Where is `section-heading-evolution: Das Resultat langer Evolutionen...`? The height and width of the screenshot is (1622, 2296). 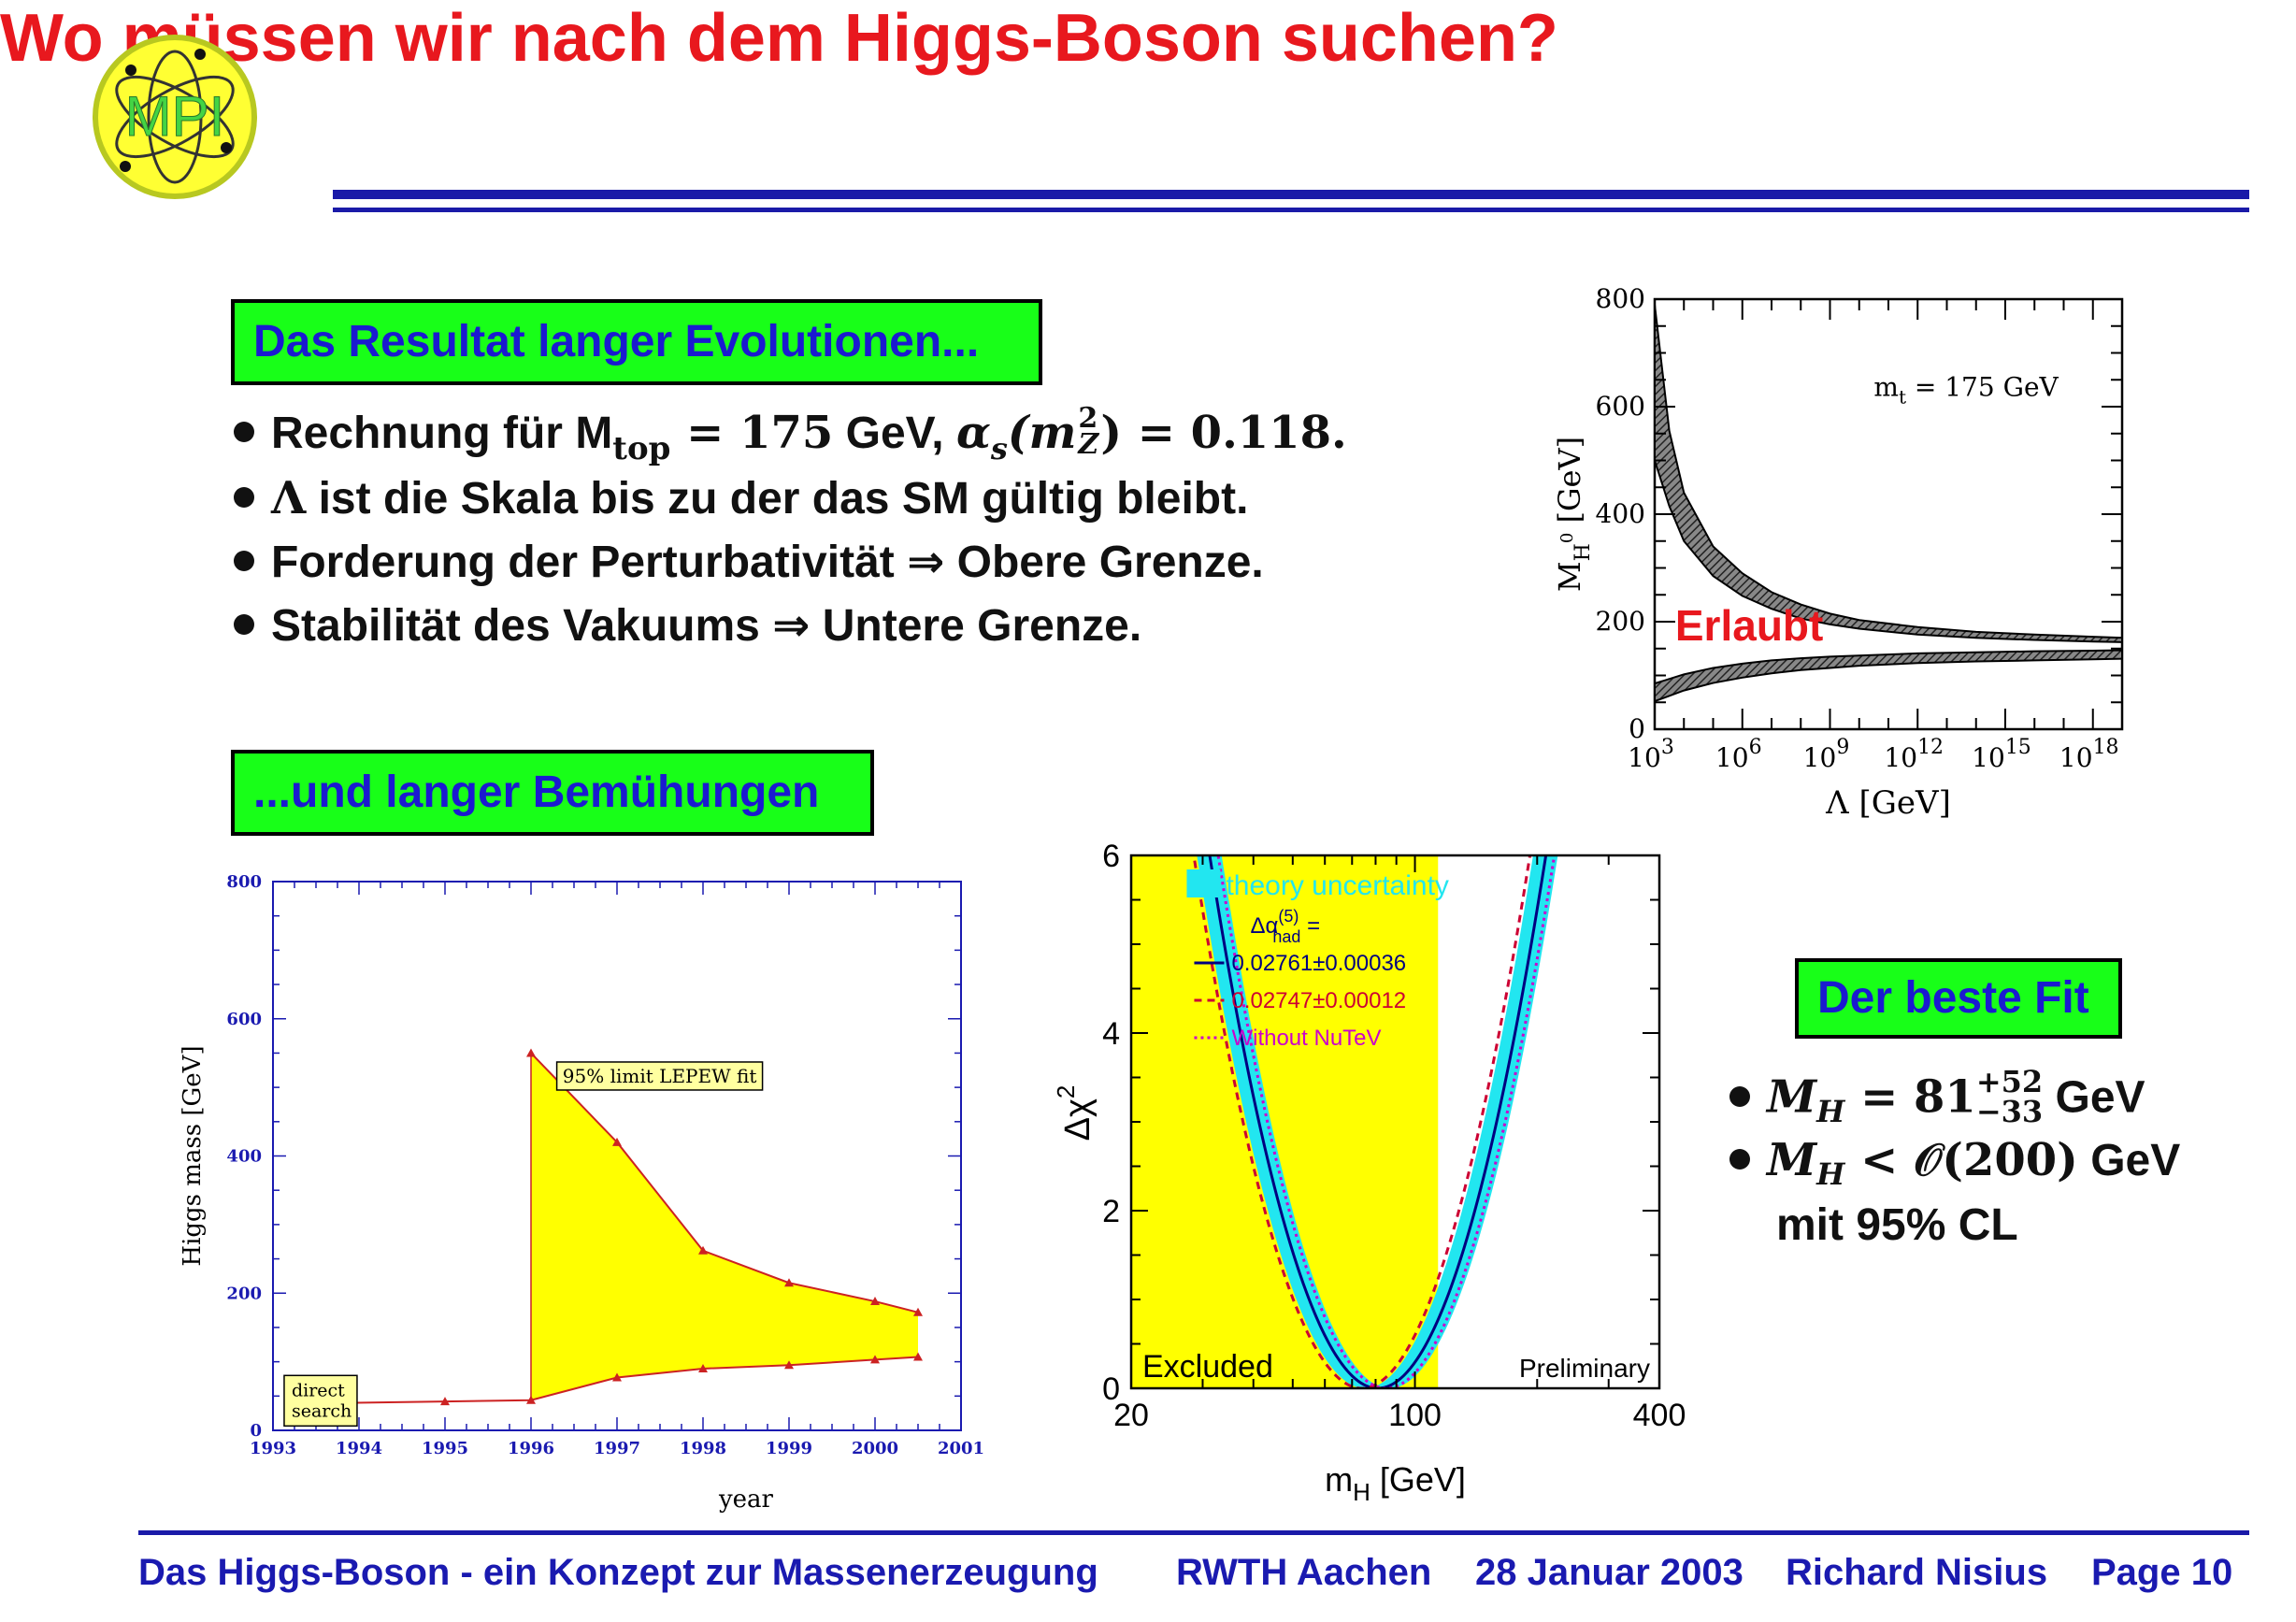 section-heading-evolution: Das Resultat langer Evolutionen... is located at coordinates (637, 342).